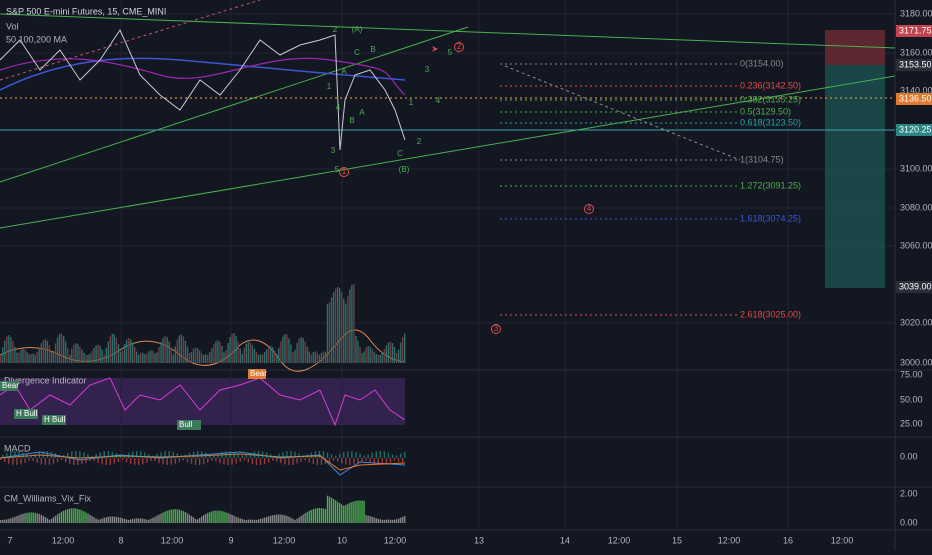 This screenshot has height=555, width=932. I want to click on time-tick: 8, so click(120, 540).